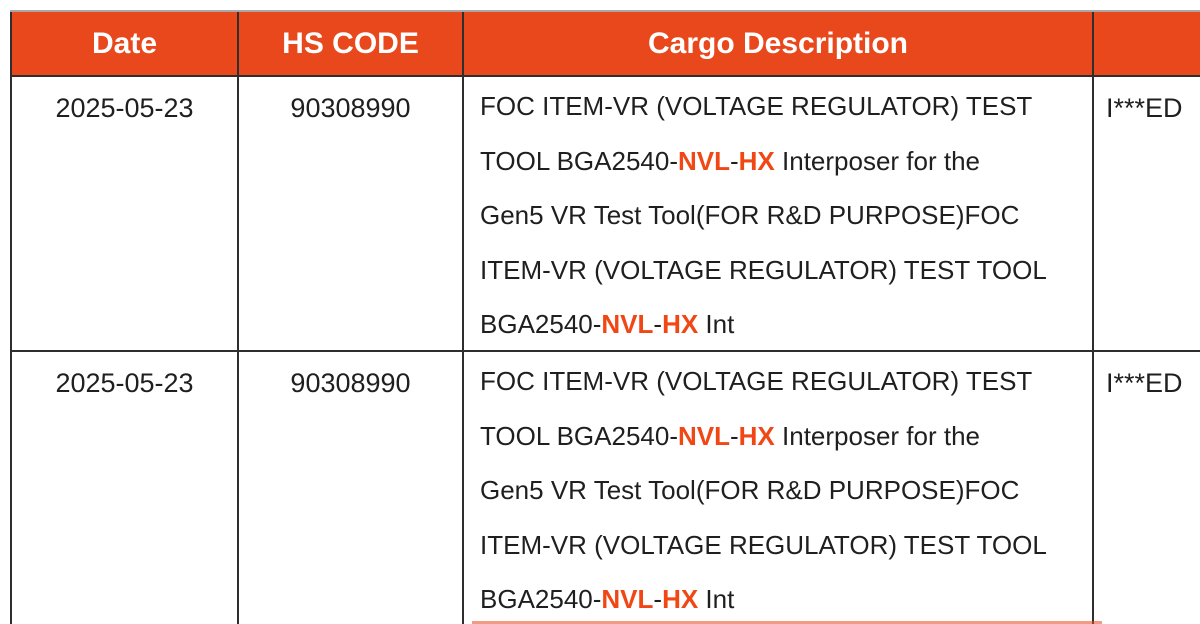 This screenshot has height=624, width=1200. I want to click on column-header-cargo-description: Cargo Description, so click(777, 44).